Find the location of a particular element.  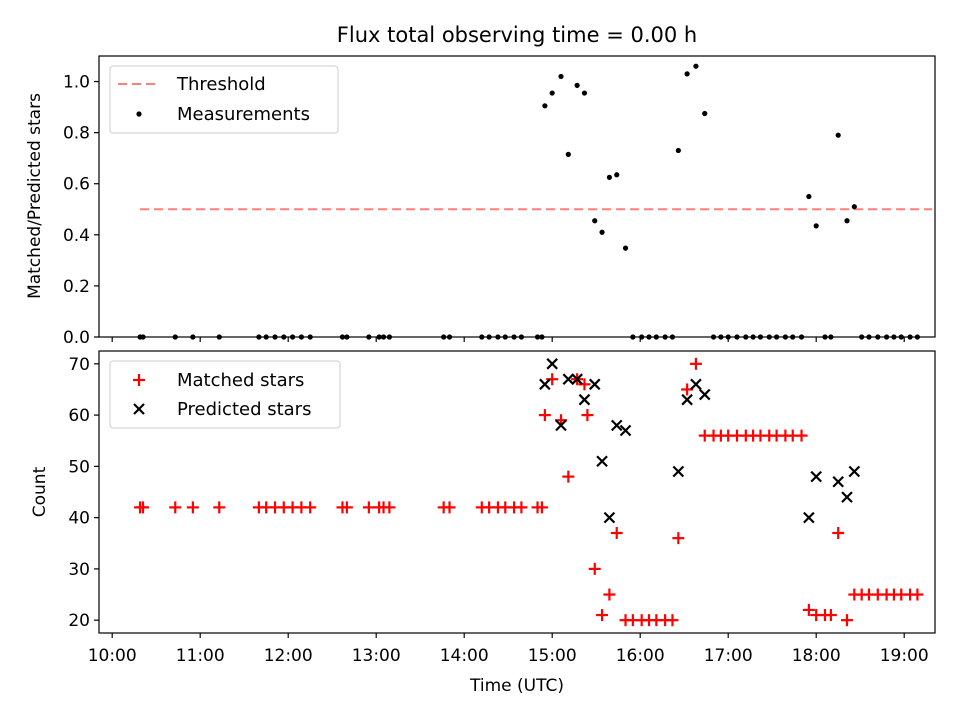

top-legend-box is located at coordinates (224, 99).